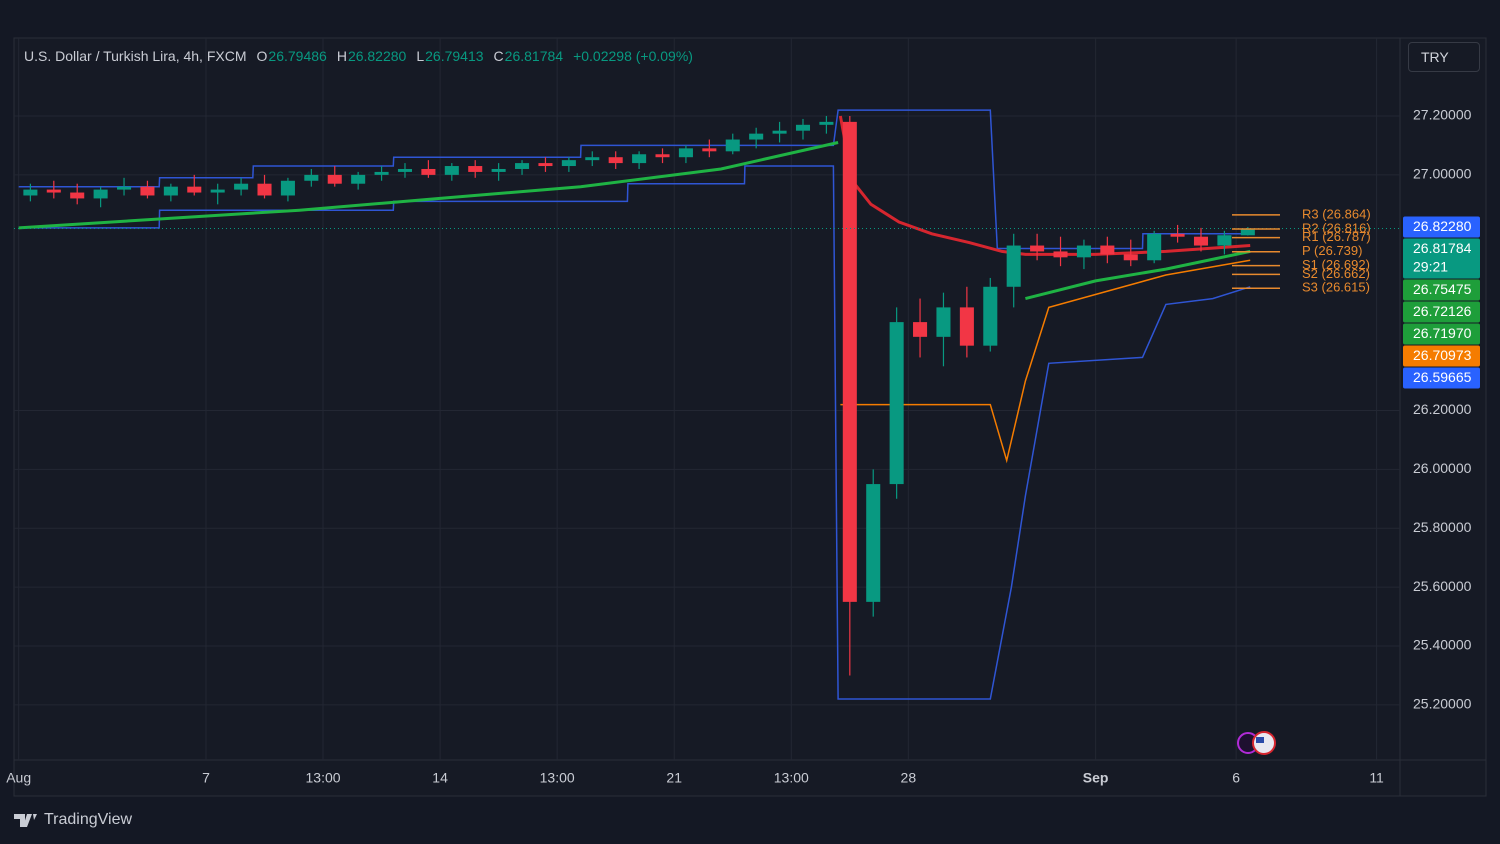 The width and height of the screenshot is (1500, 844). What do you see at coordinates (1336, 213) in the screenshot?
I see `pivot-label: R3 (26.864)` at bounding box center [1336, 213].